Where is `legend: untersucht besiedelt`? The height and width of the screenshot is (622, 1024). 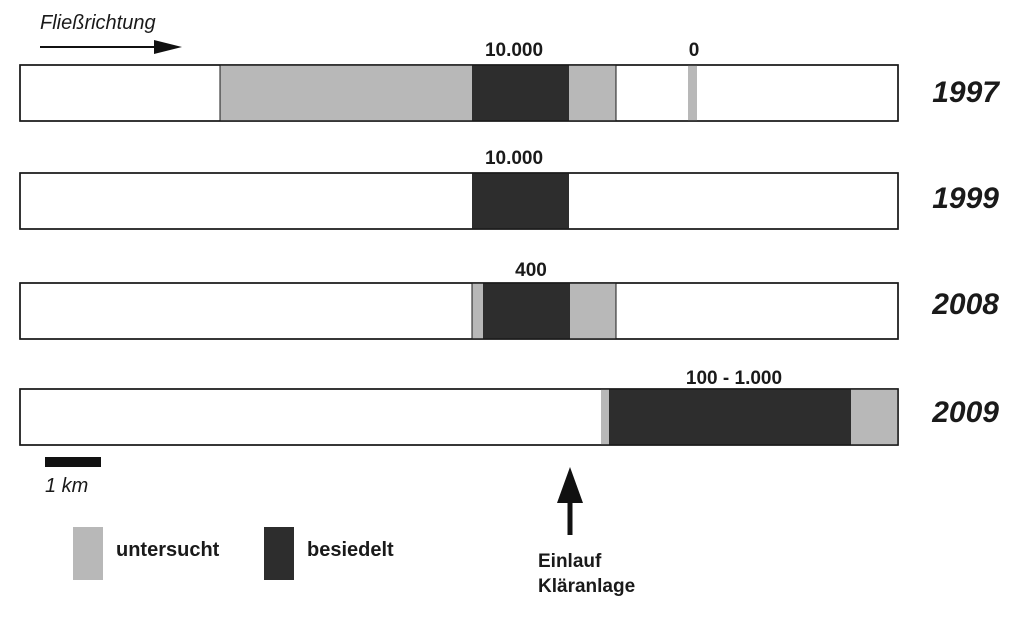 legend: untersucht besiedelt is located at coordinates (233, 553).